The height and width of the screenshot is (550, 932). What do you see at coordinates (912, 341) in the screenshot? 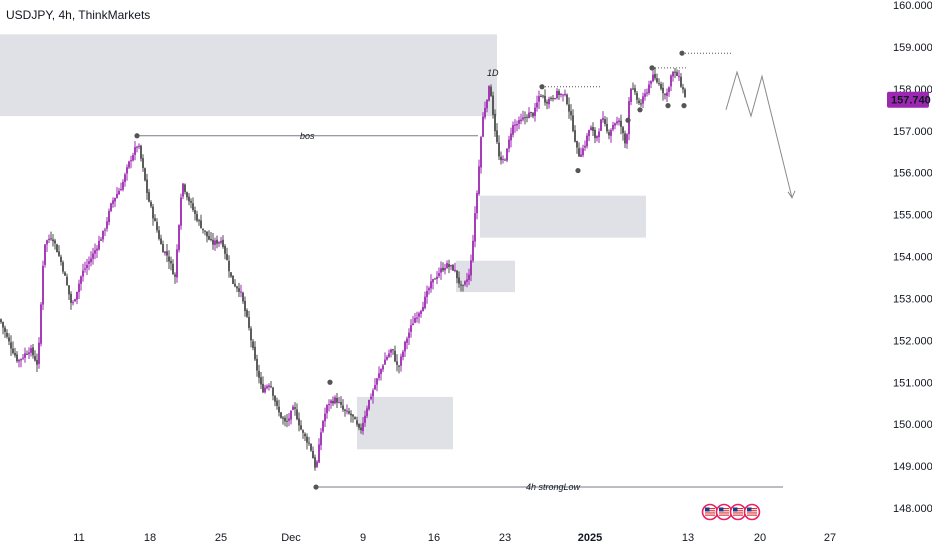
I see `y-tick-label: 152.000` at bounding box center [912, 341].